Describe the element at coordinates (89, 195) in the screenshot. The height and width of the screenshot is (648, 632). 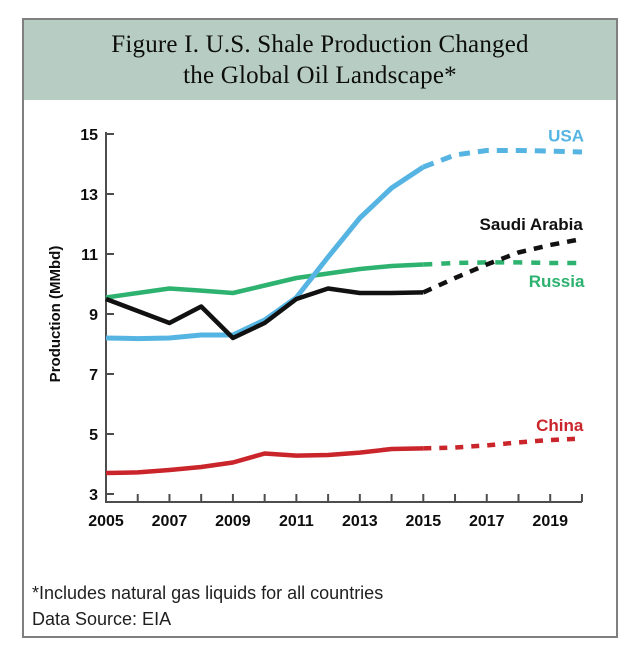
I see `y-tick-label: 13` at that location.